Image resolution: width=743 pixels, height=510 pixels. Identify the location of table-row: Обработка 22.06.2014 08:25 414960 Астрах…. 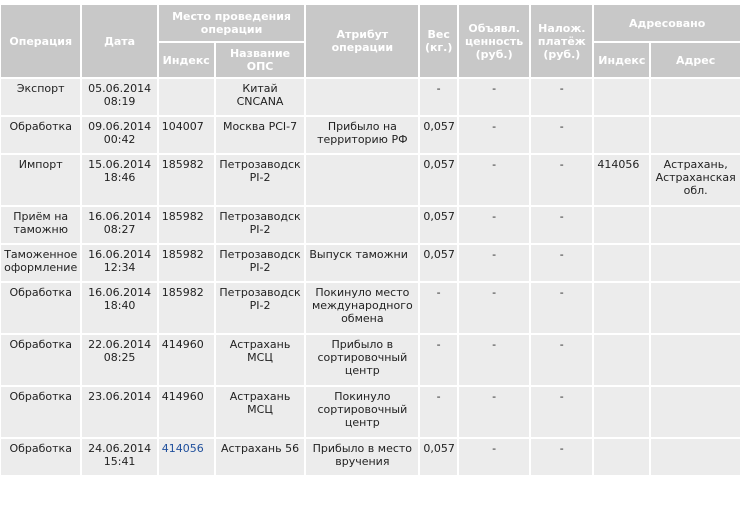
(370, 360).